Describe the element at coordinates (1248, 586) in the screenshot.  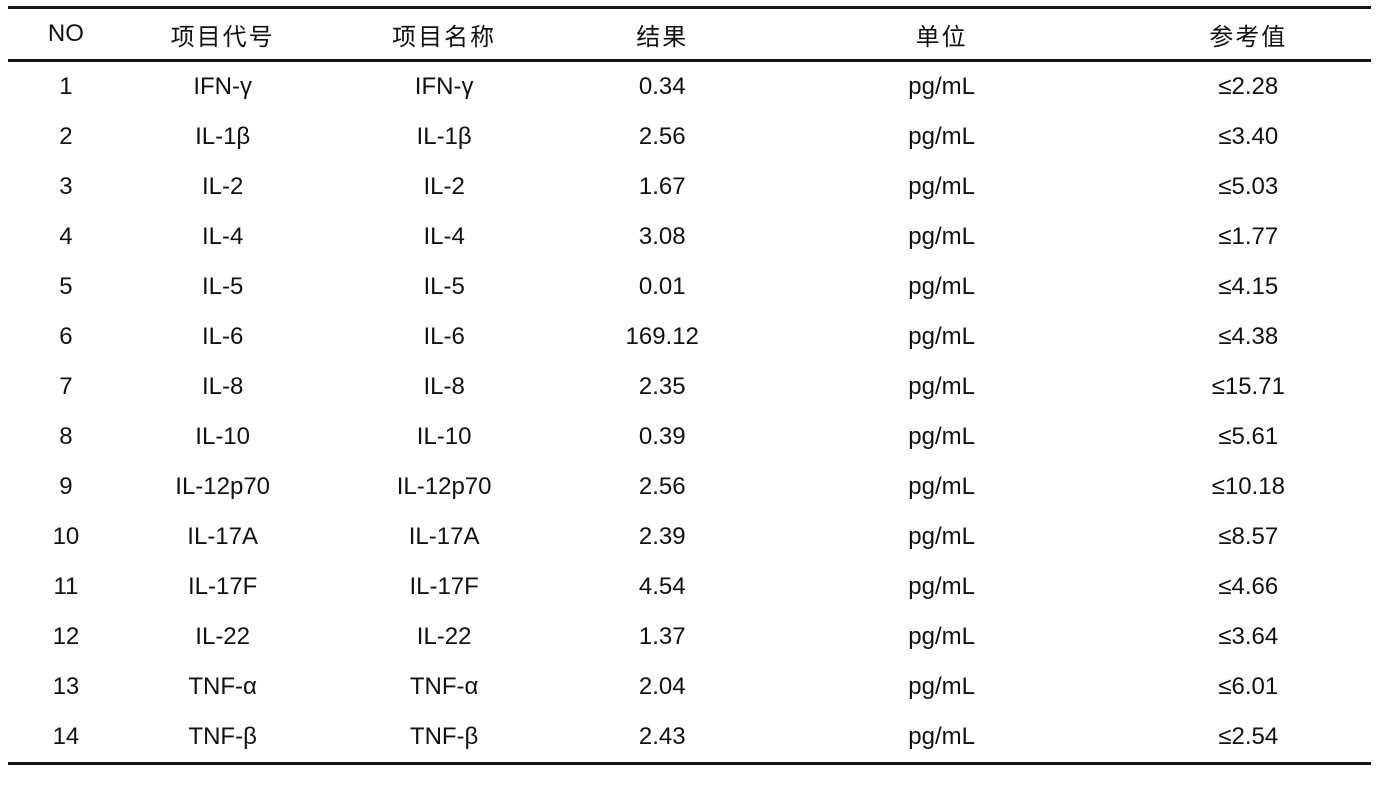
I see `cell-ref: ≤4.66` at that location.